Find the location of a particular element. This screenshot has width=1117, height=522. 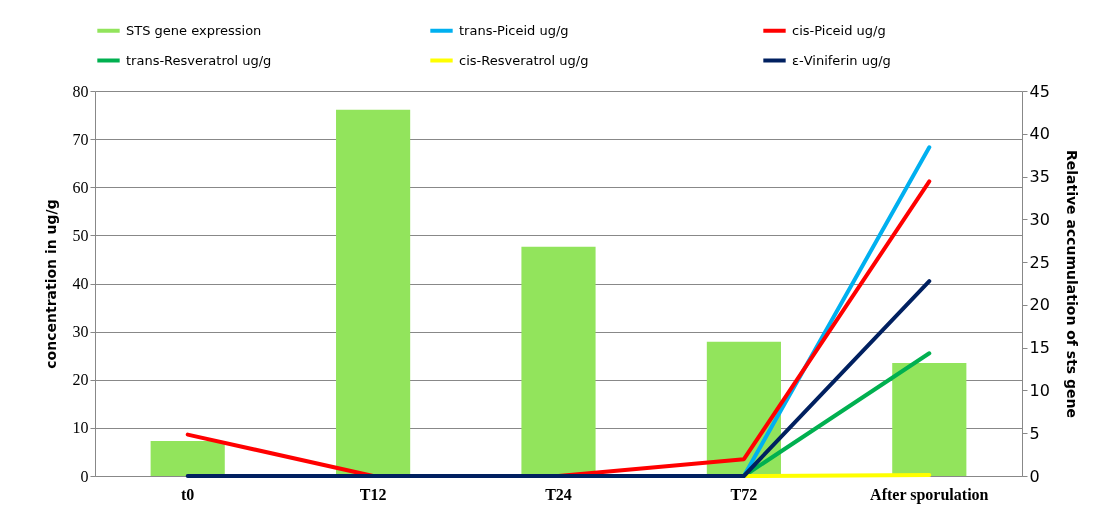

y2-tick-label: 20 is located at coordinates (1039, 305).